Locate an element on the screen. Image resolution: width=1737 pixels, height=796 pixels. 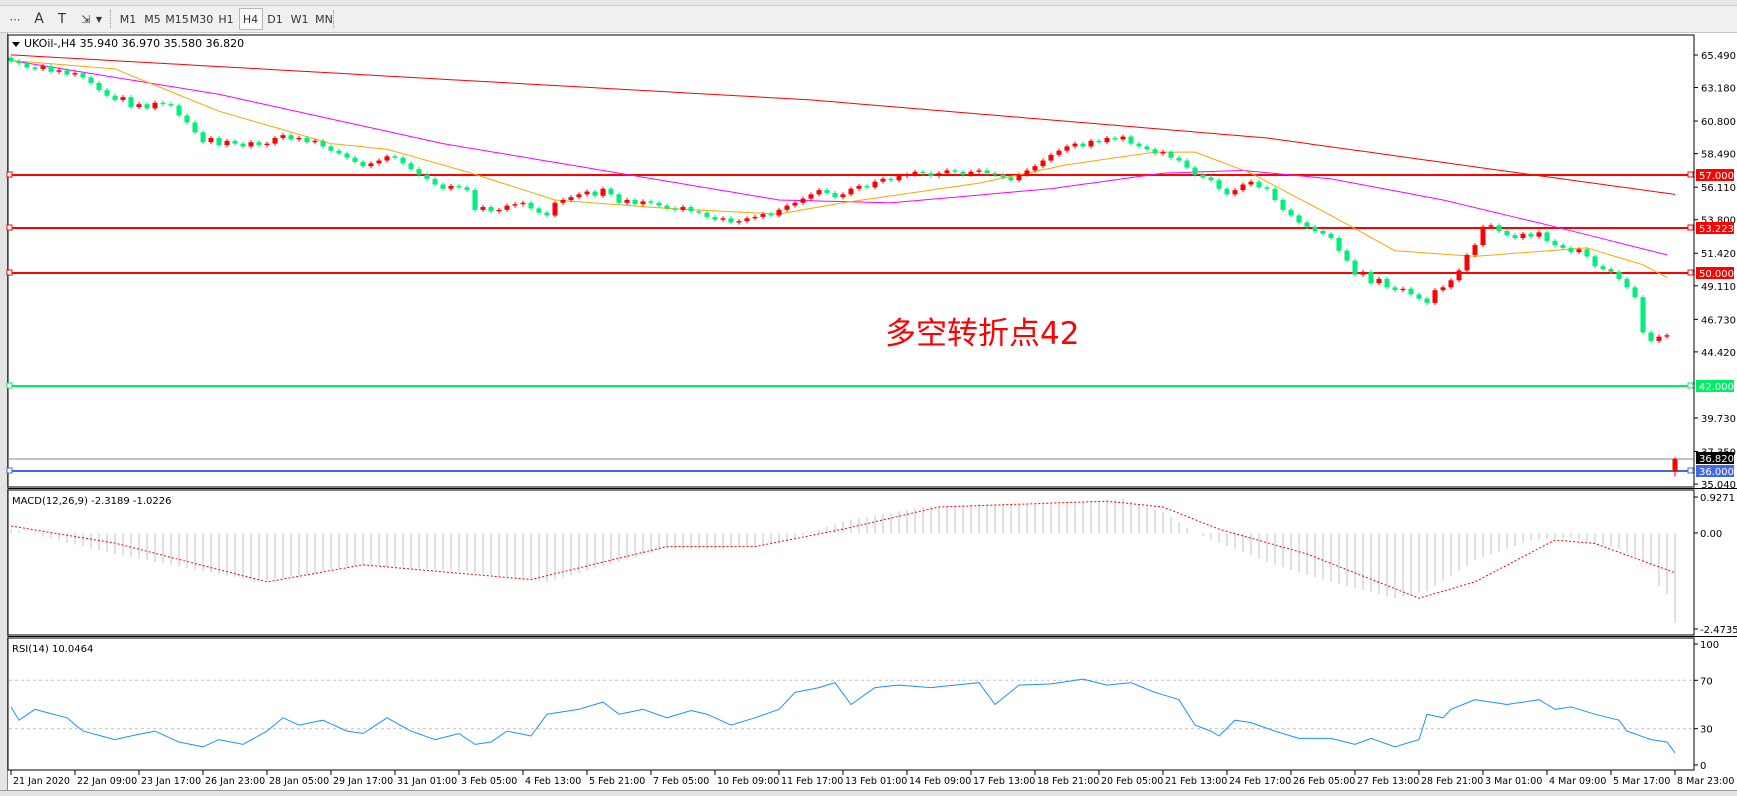
timeframe-w1-button: W1 is located at coordinates (299, 19).